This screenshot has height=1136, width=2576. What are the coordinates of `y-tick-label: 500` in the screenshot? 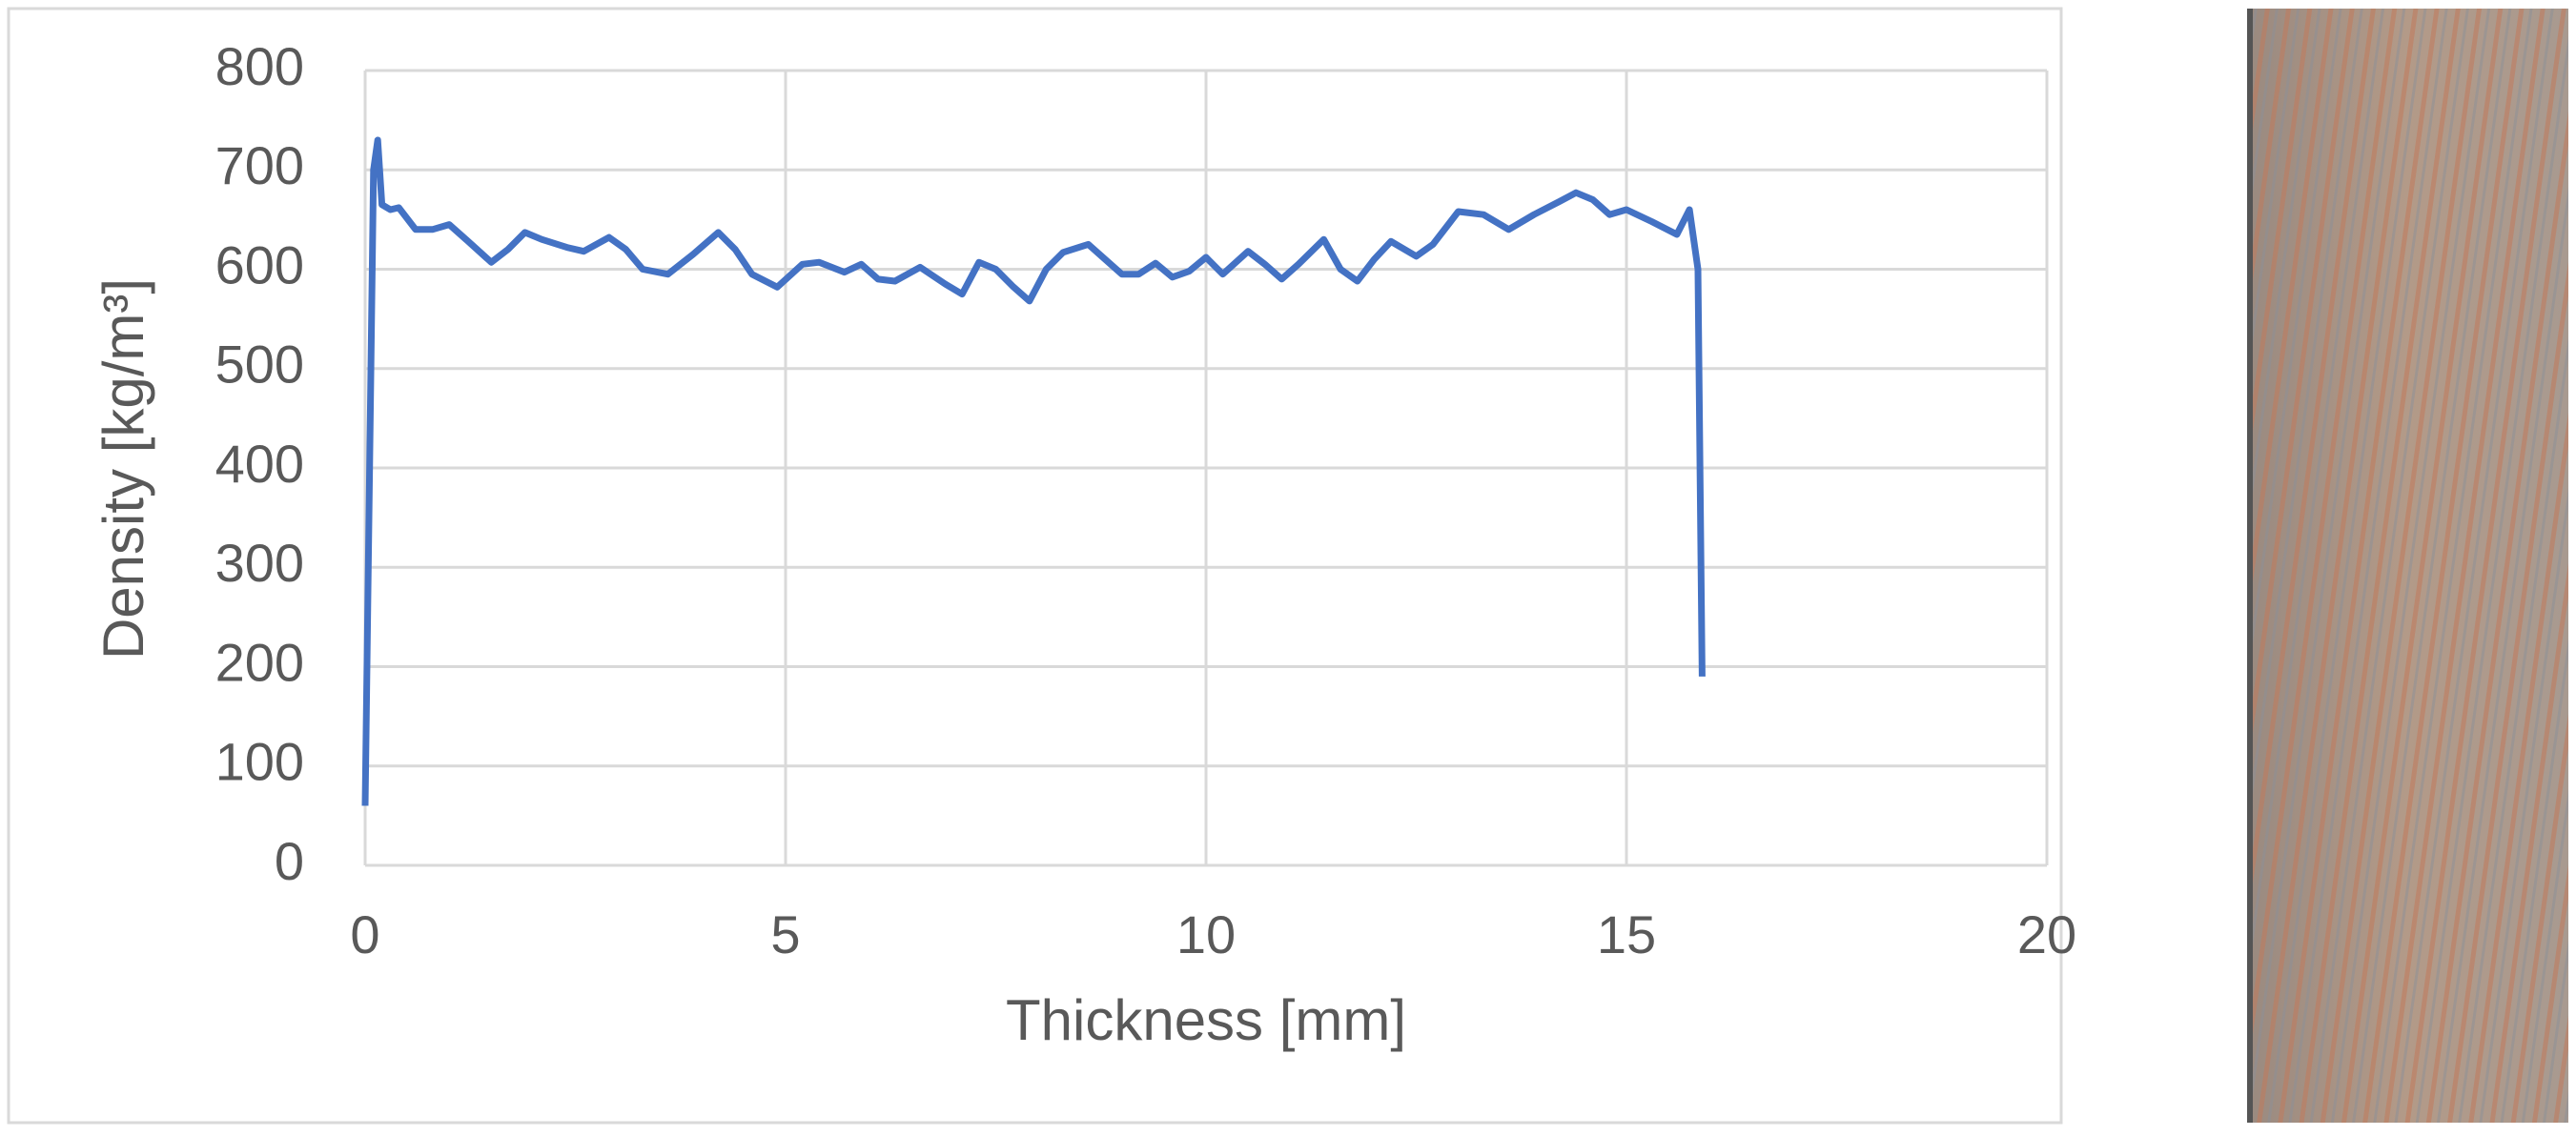 It's located at (260, 365).